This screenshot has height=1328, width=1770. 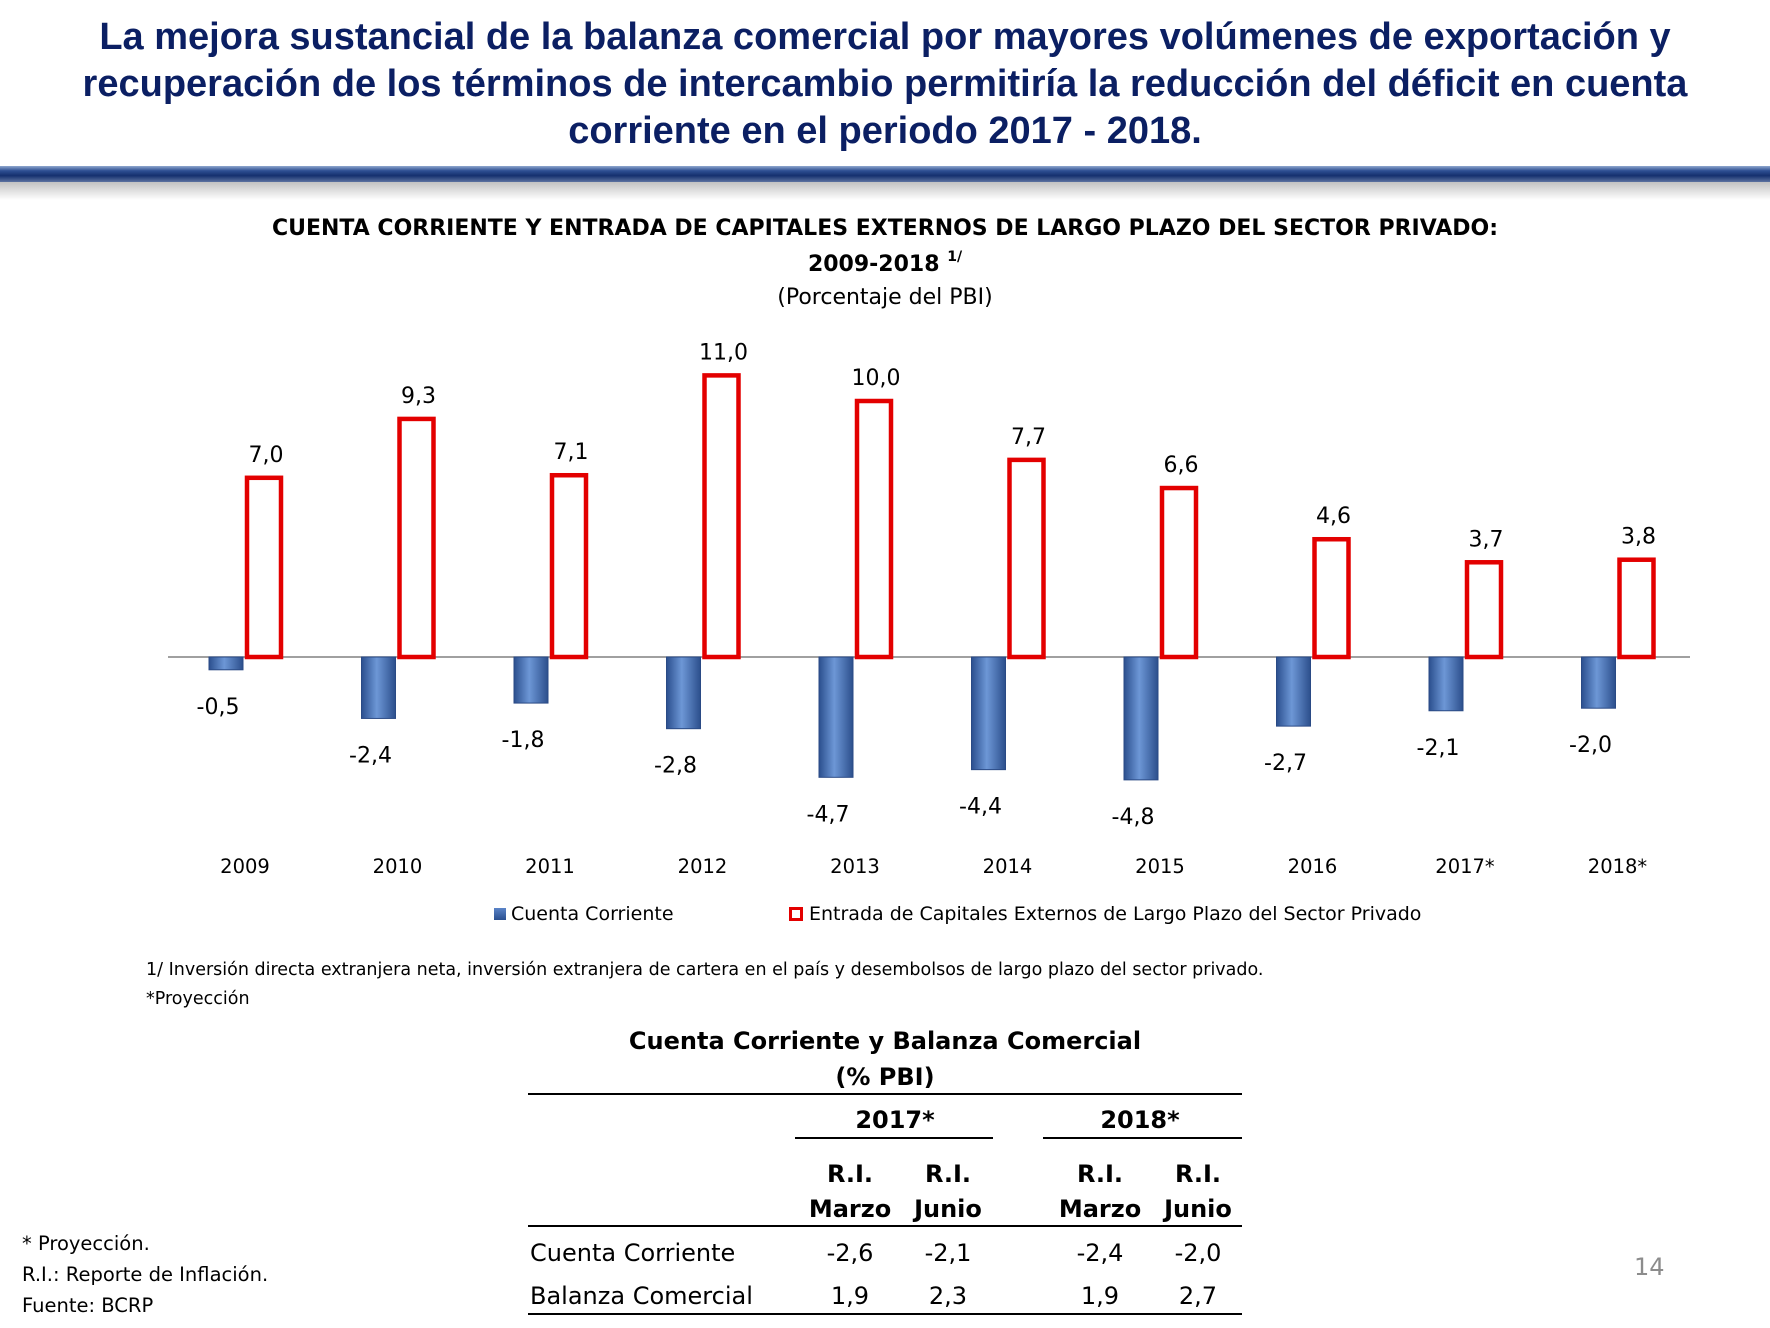 What do you see at coordinates (1438, 748) in the screenshot?
I see `data-label-cuenta-corriente: -2,1` at bounding box center [1438, 748].